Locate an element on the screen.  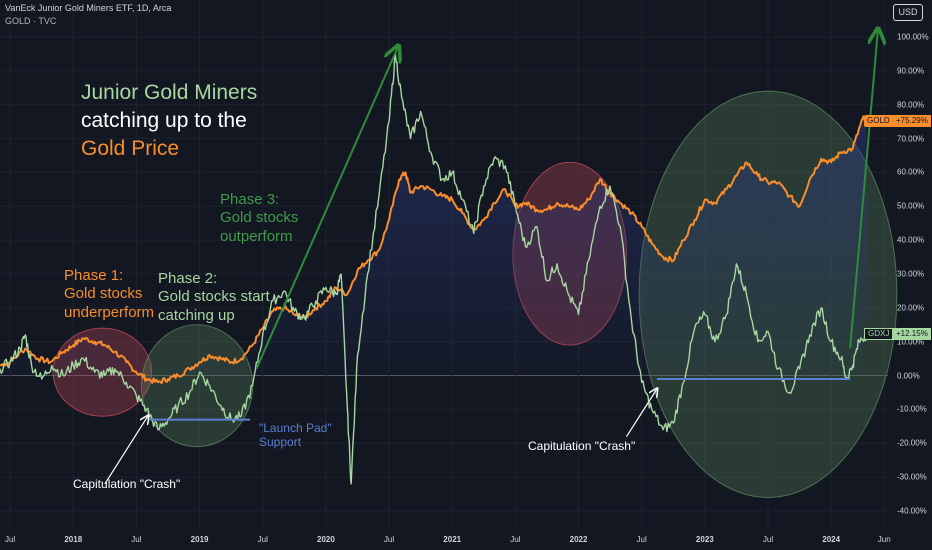
title-line-1: Junior Gold Miners is located at coordinates (169, 92).